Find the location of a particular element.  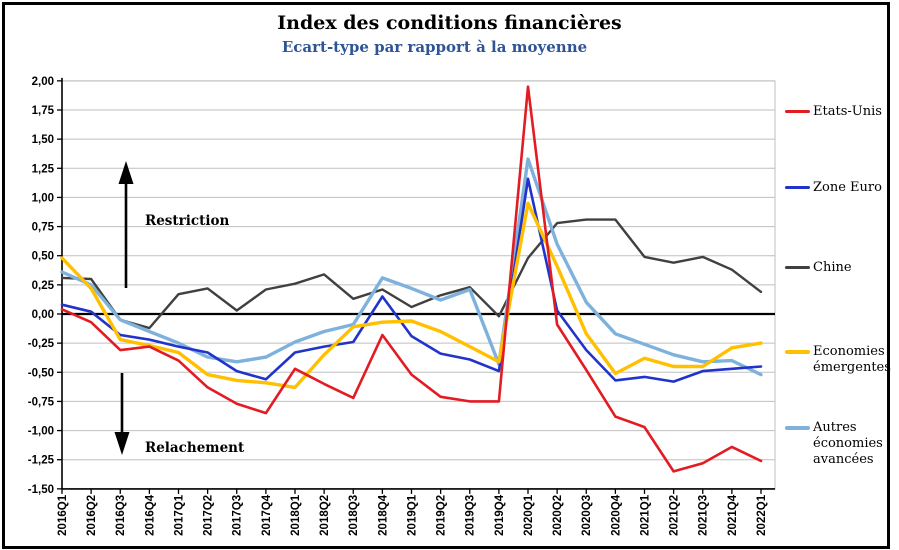

y-axis-label: 1,25 is located at coordinates (43, 169).